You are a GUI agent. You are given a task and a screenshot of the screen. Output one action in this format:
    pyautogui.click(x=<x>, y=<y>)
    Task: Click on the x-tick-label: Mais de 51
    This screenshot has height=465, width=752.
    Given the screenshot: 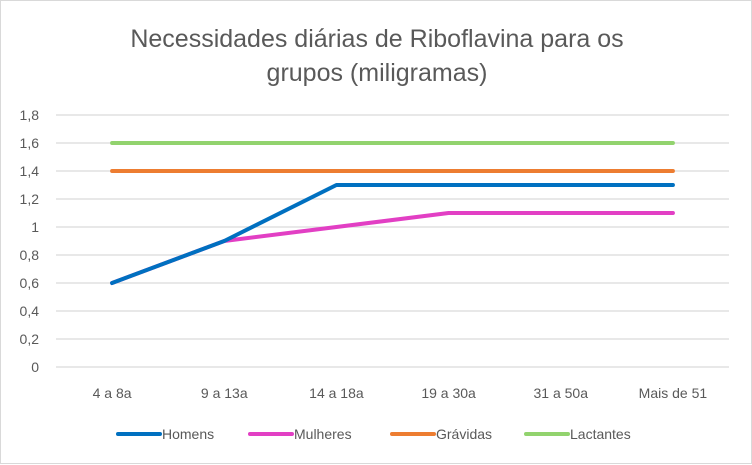 What is the action you would take?
    pyautogui.click(x=673, y=393)
    